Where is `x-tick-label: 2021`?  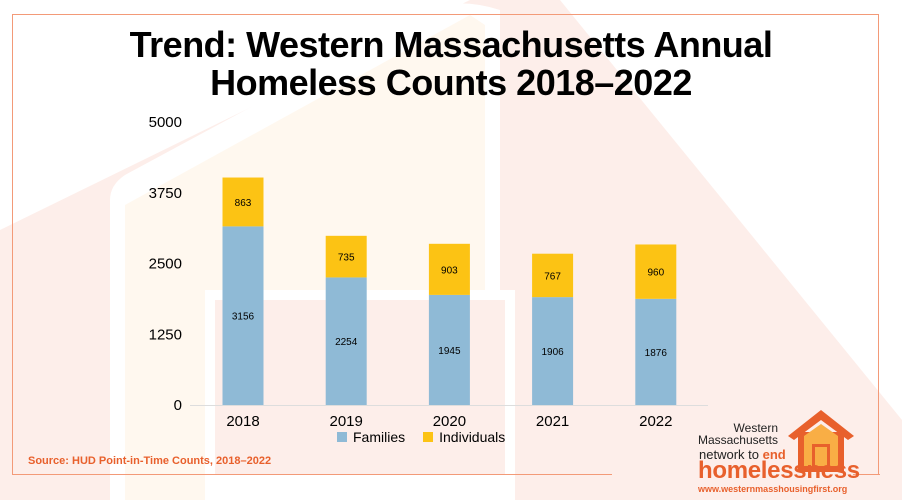
x-tick-label: 2021 is located at coordinates (552, 421).